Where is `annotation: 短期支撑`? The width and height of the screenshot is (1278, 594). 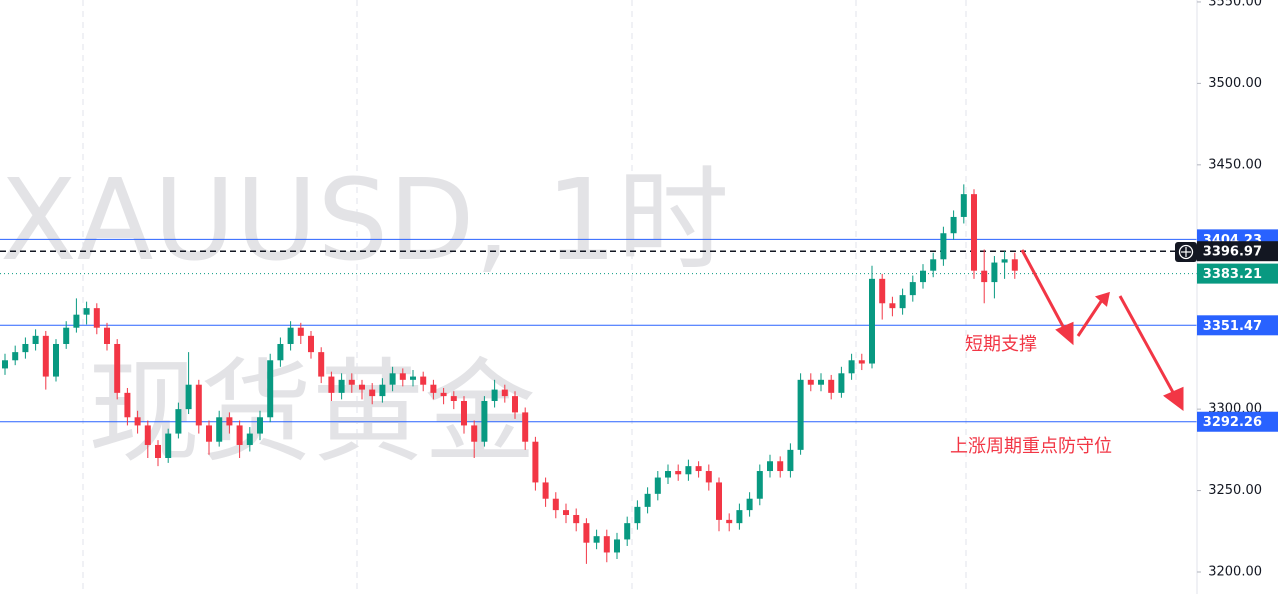
annotation: 短期支撑 is located at coordinates (1001, 344).